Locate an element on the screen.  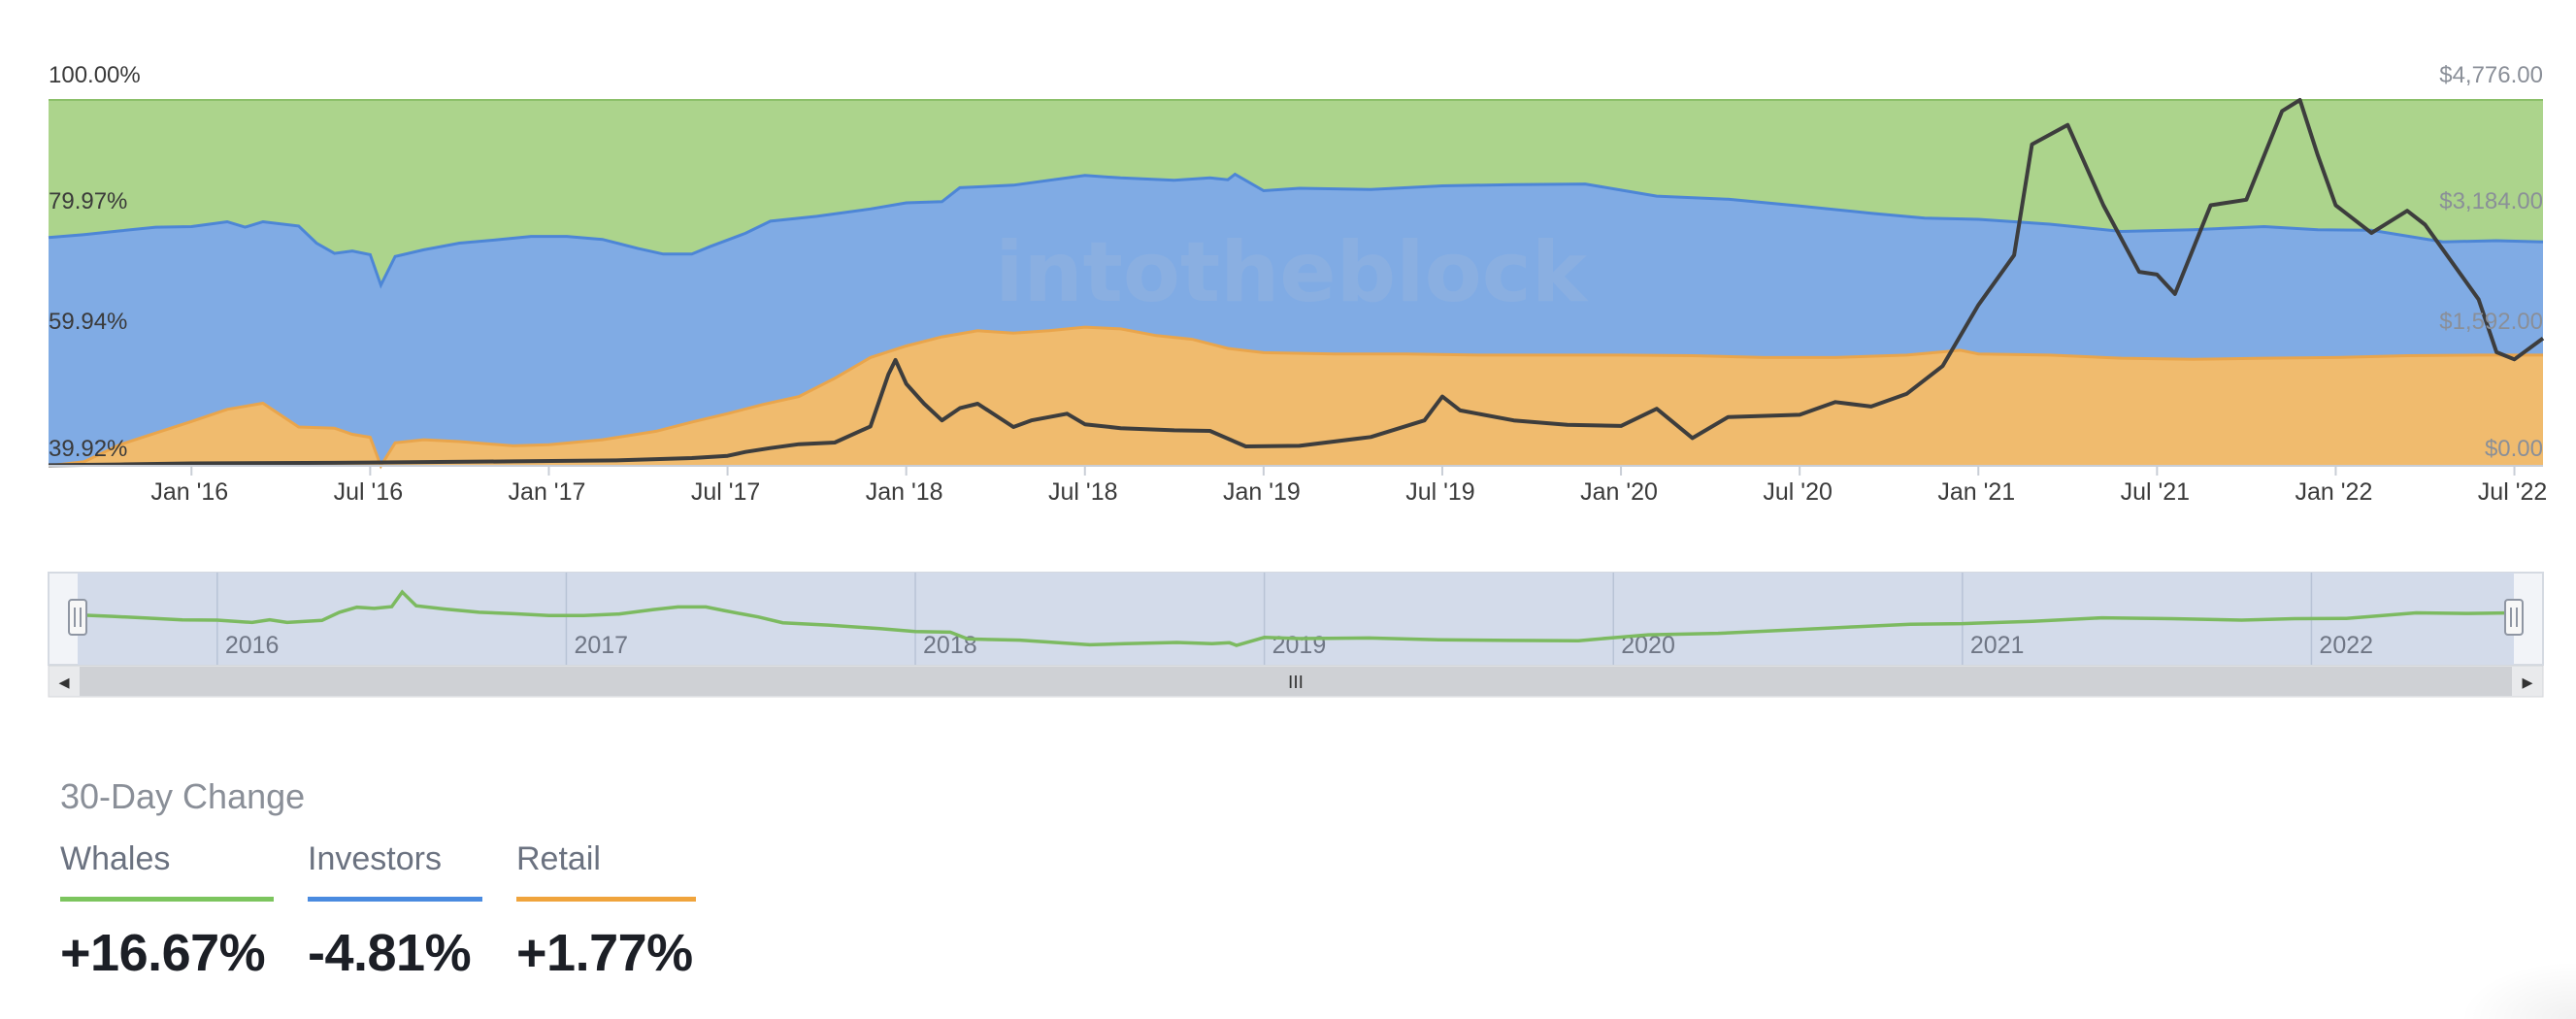
area-edge-retail is located at coordinates (1295, 397).